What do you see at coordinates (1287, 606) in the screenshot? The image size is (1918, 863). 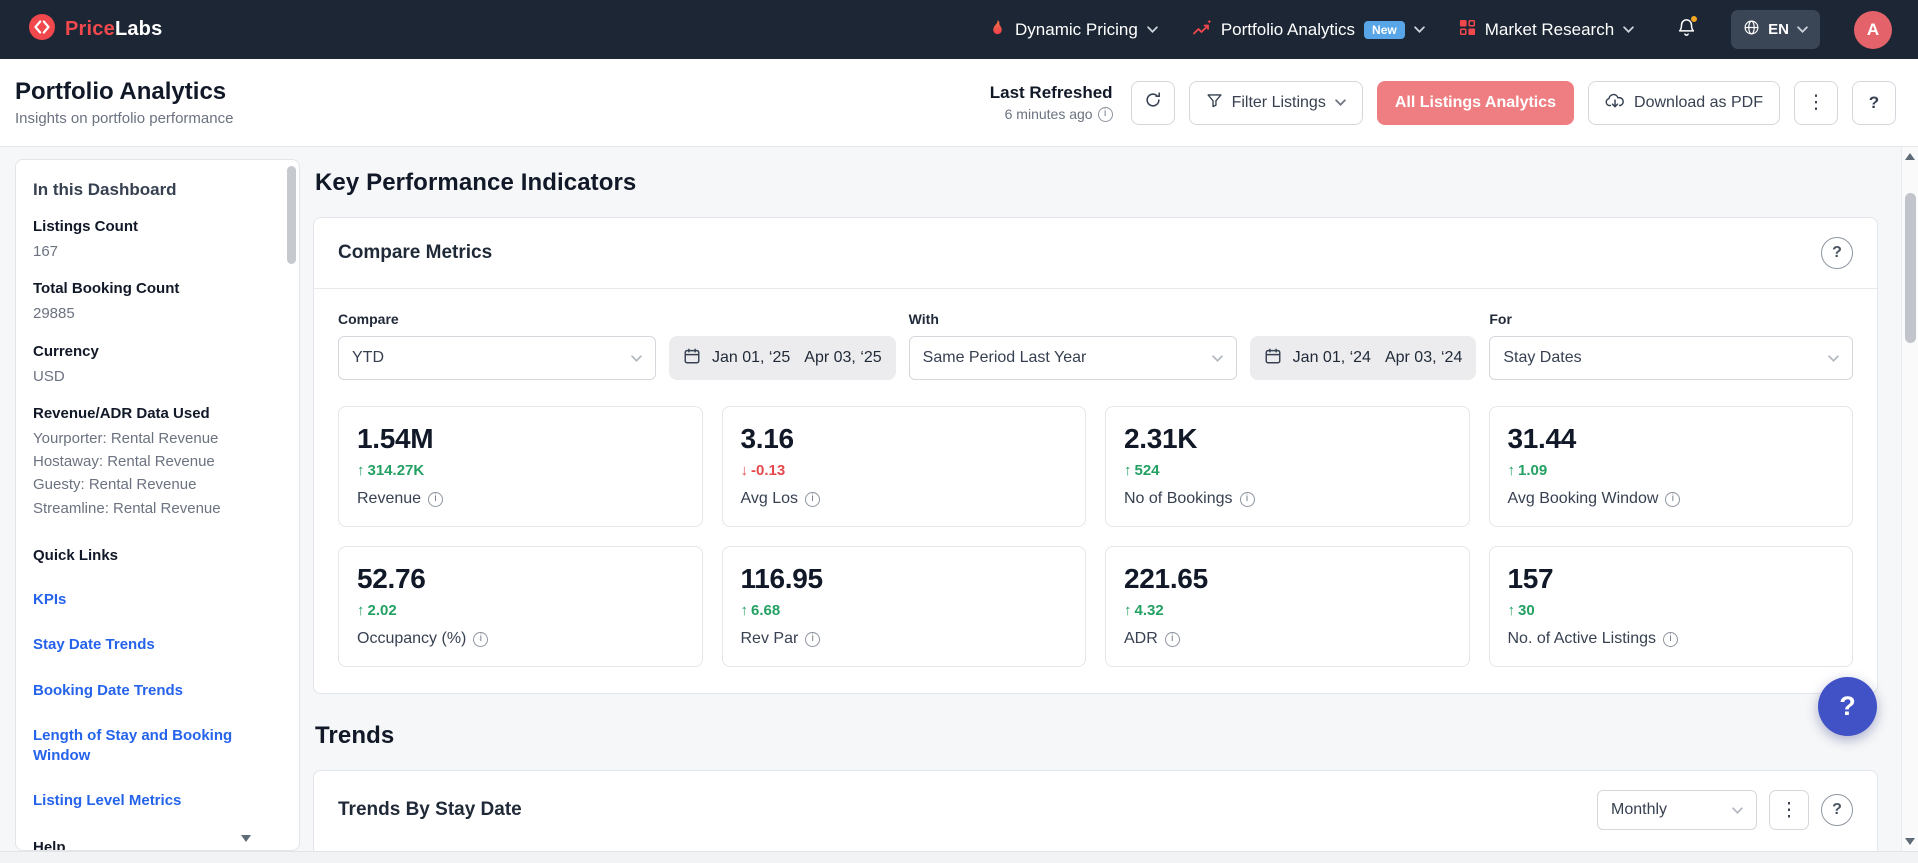 I see `kpi-card-adr: 221.65 ↑ 4.32 ADR i` at bounding box center [1287, 606].